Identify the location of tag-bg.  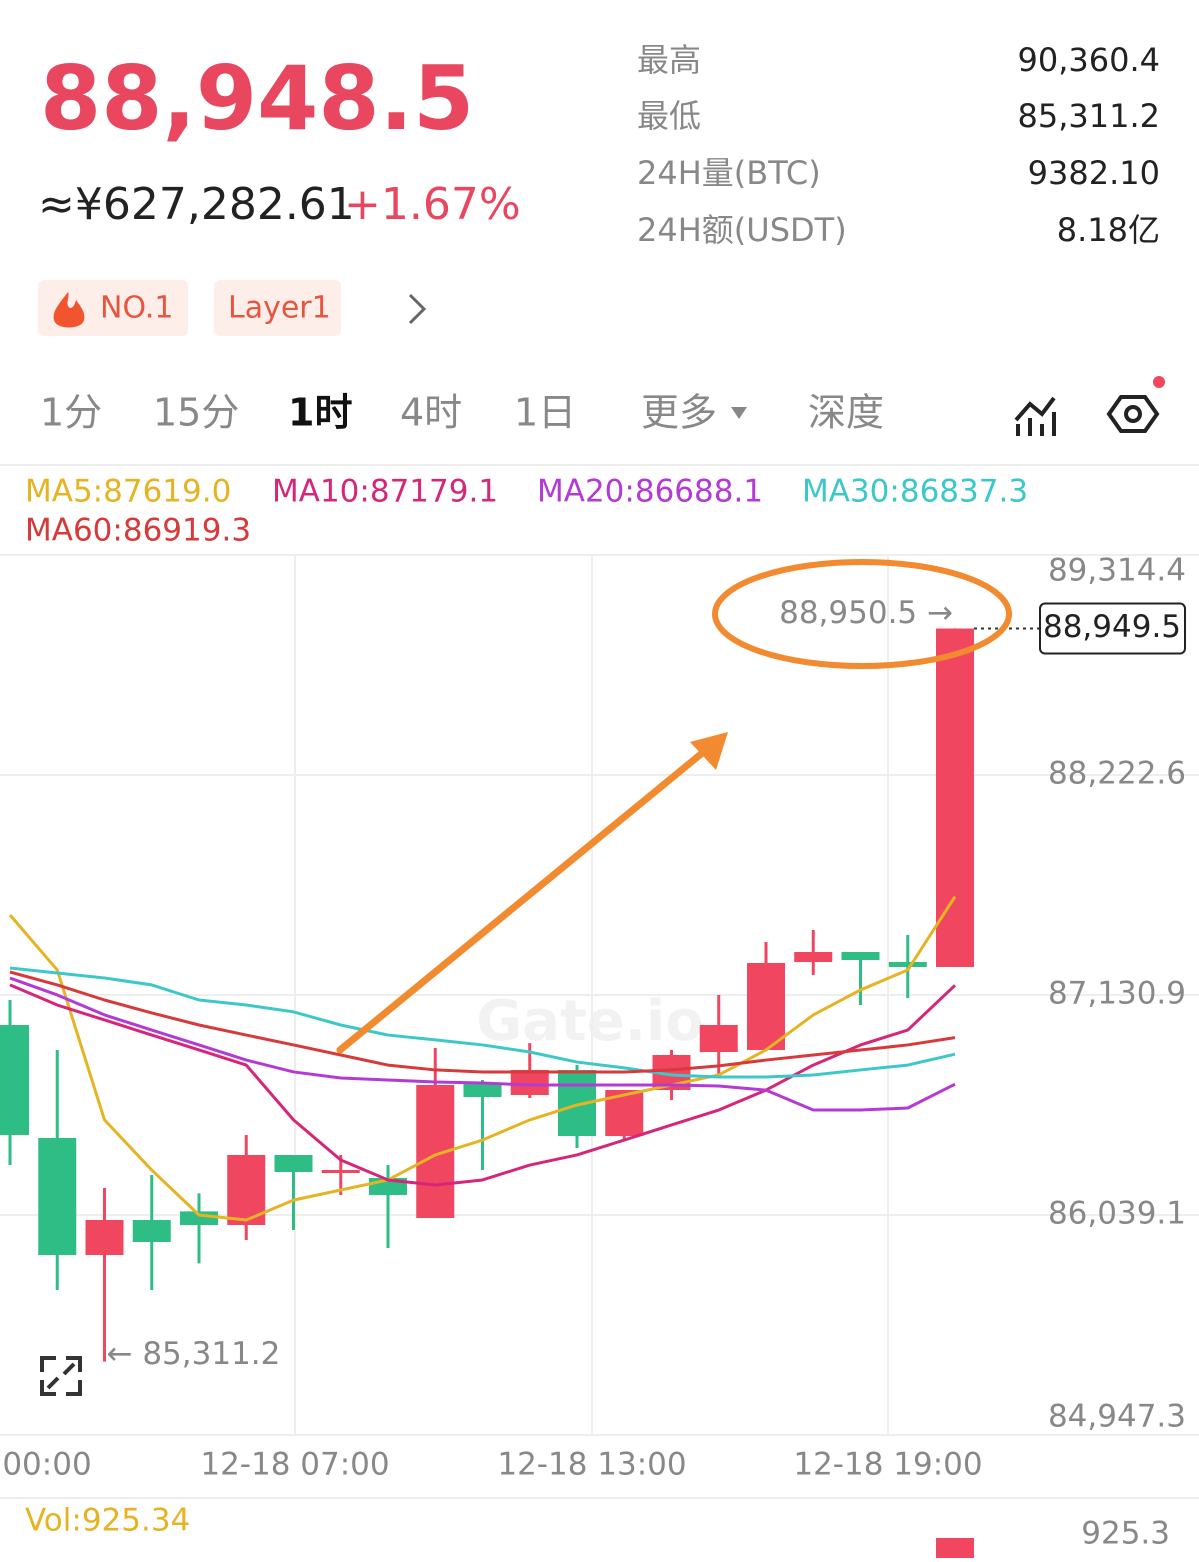
(277, 308).